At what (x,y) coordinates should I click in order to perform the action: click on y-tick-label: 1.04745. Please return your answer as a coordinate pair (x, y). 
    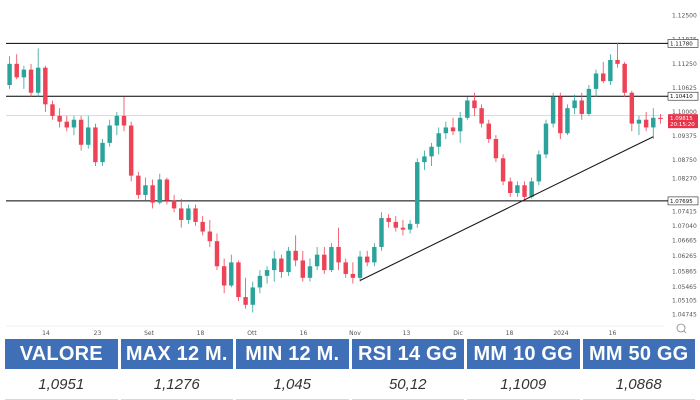
    Looking at the image, I should click on (684, 315).